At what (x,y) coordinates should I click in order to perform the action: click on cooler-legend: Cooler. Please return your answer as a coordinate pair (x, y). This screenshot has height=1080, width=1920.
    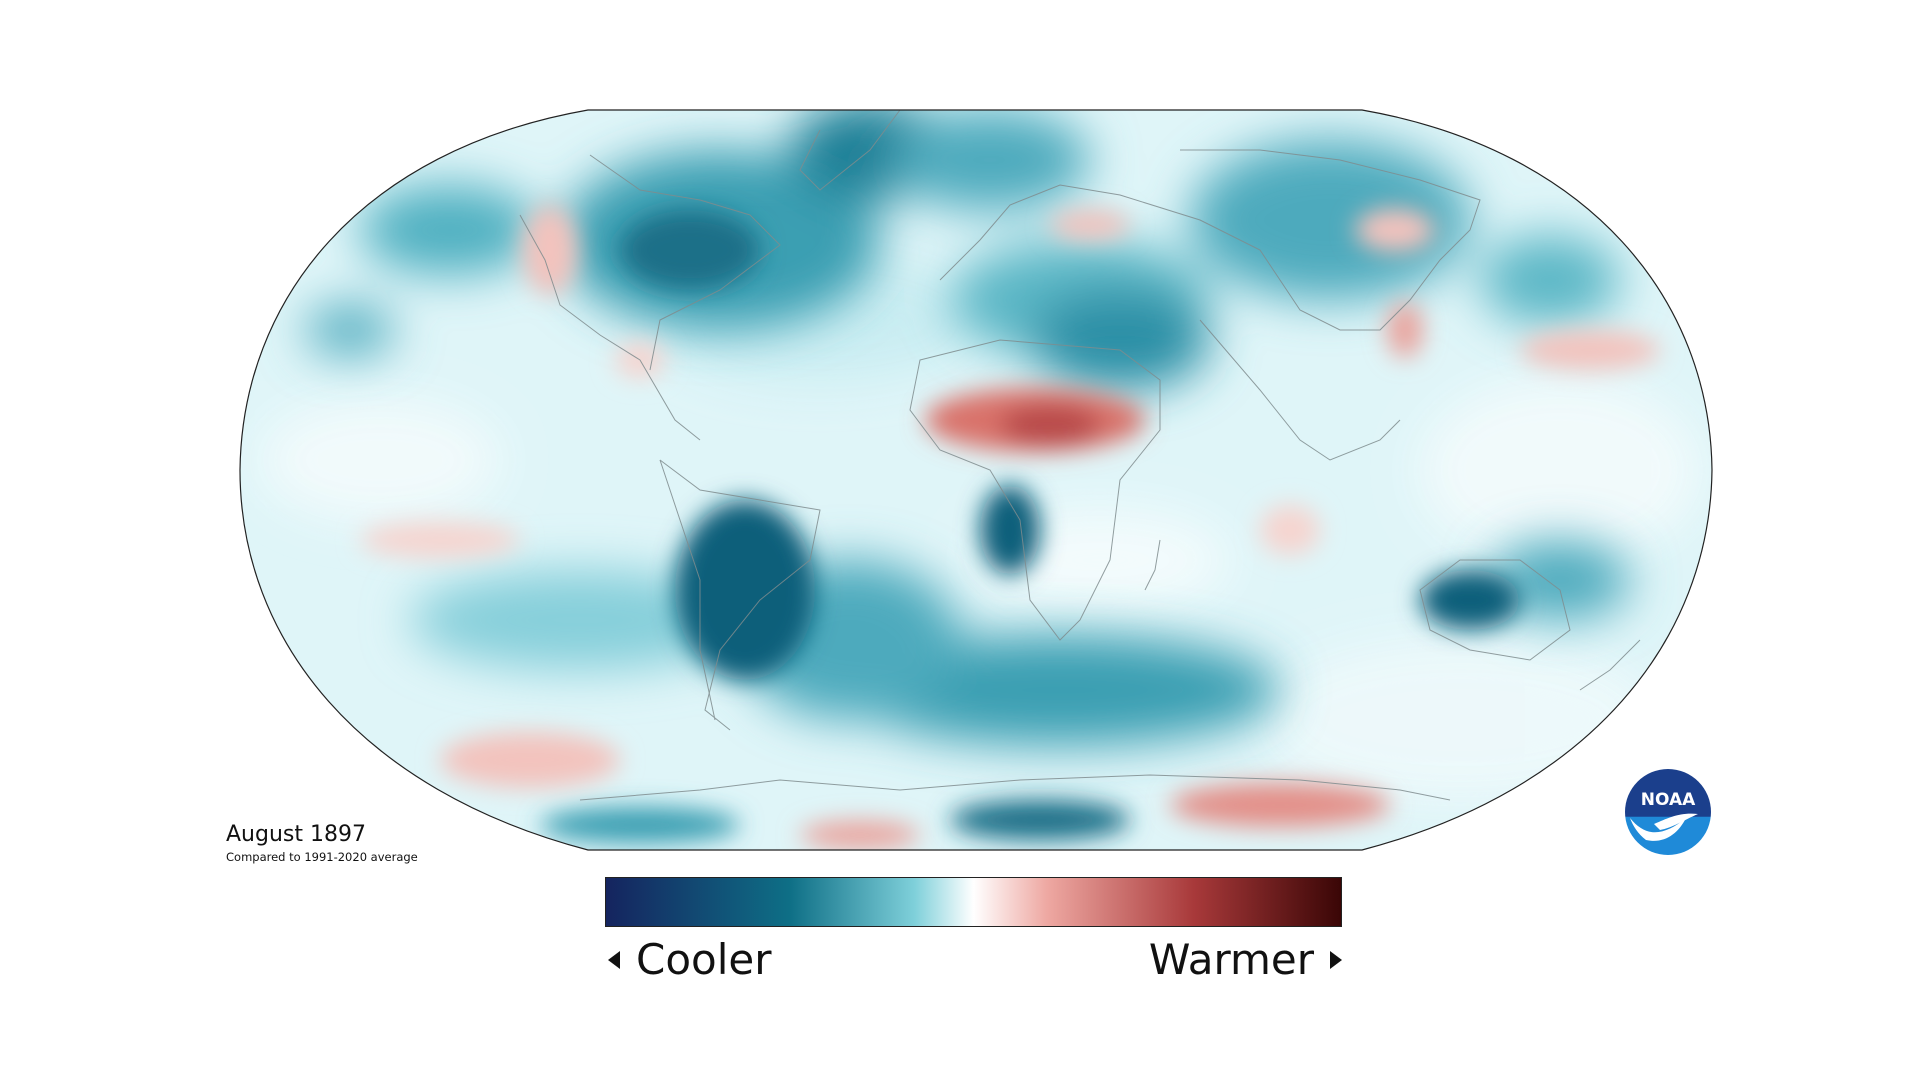
    Looking at the image, I should click on (690, 959).